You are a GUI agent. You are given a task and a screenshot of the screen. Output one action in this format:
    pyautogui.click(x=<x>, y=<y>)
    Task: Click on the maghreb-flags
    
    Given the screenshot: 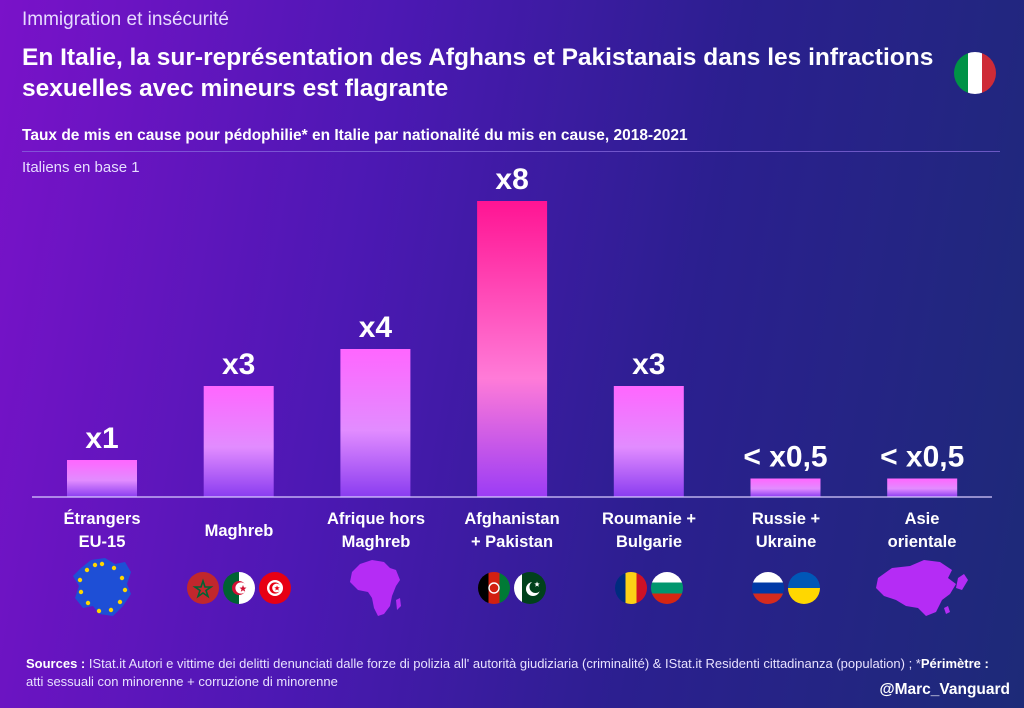 What is the action you would take?
    pyautogui.click(x=239, y=588)
    